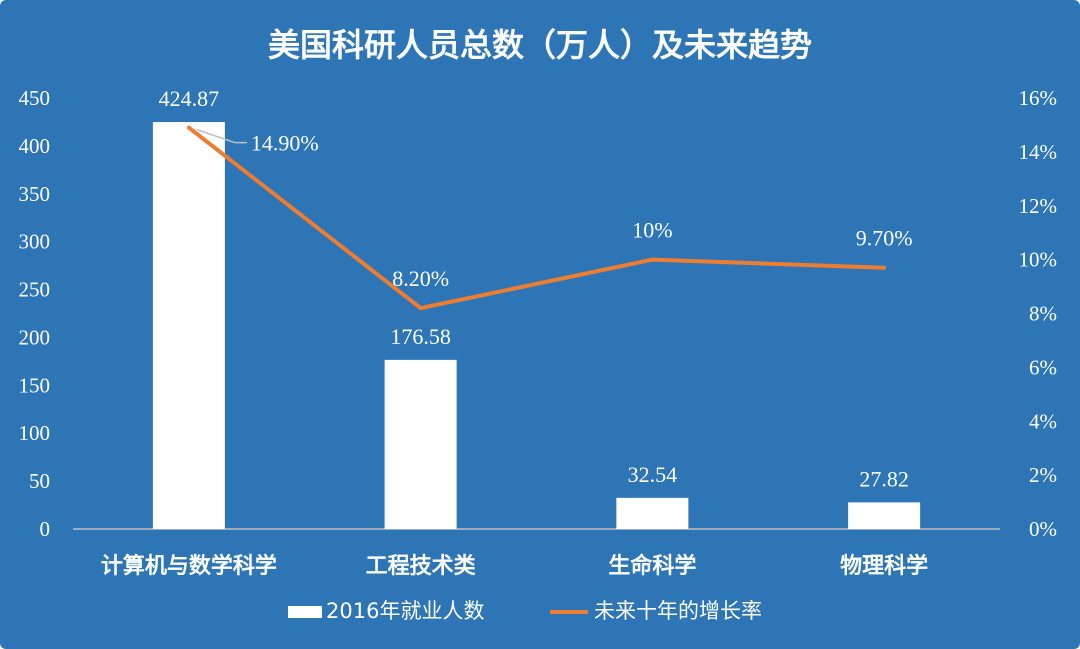  I want to click on legend: 2016年就业人数 未来十年的增长率, so click(525, 611).